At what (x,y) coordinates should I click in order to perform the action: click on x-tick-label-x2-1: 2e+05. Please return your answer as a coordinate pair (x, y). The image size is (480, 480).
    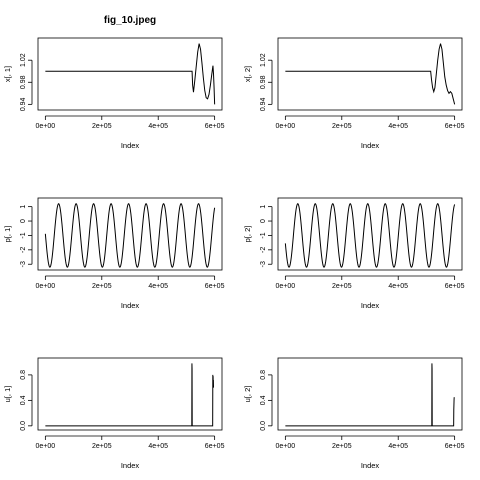
    Looking at the image, I should click on (342, 126).